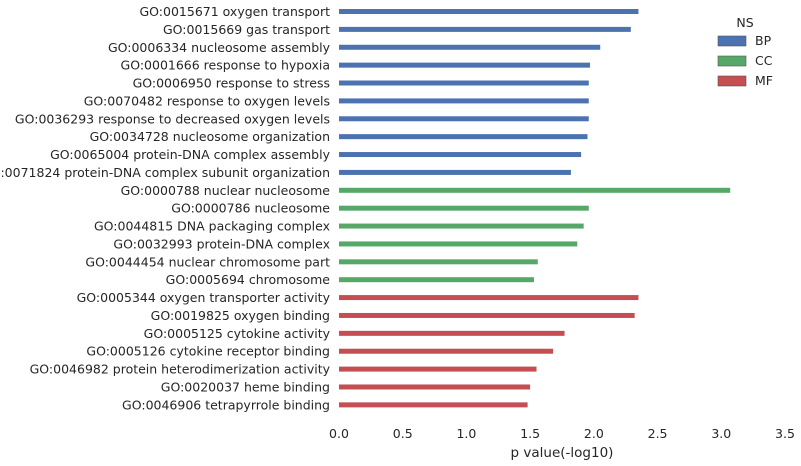  I want to click on x-tick-label: 2.0, so click(594, 433).